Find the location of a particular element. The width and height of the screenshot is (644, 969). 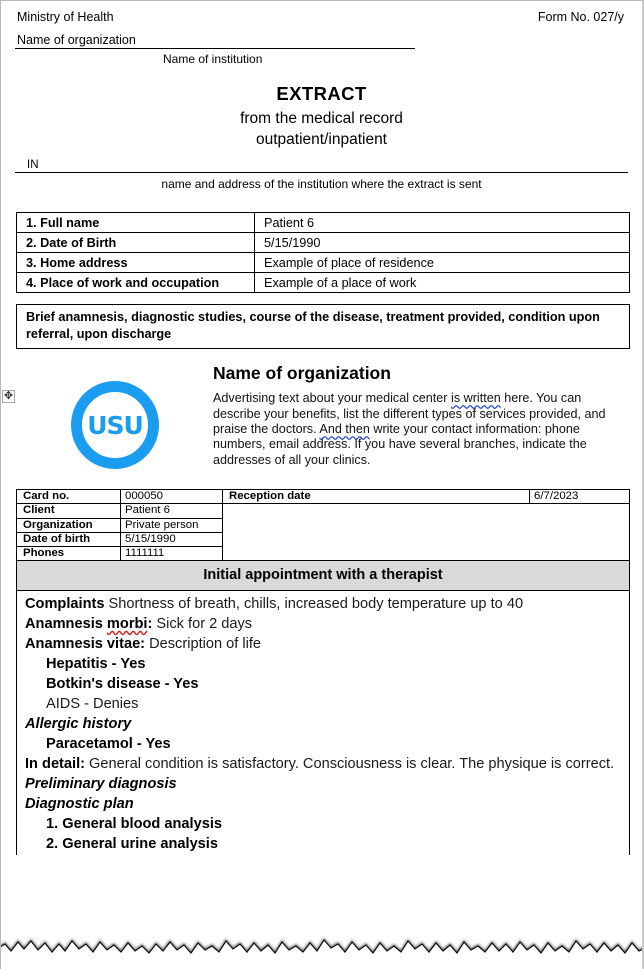

card-field-value: 000050 is located at coordinates (171, 497).